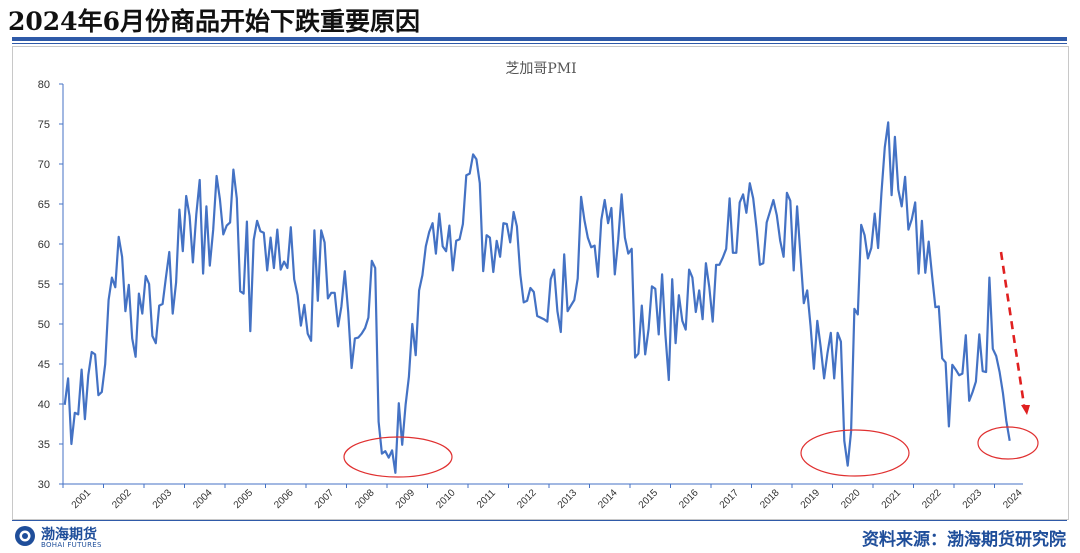  I want to click on x-tick-label: 2016, so click(689, 499).